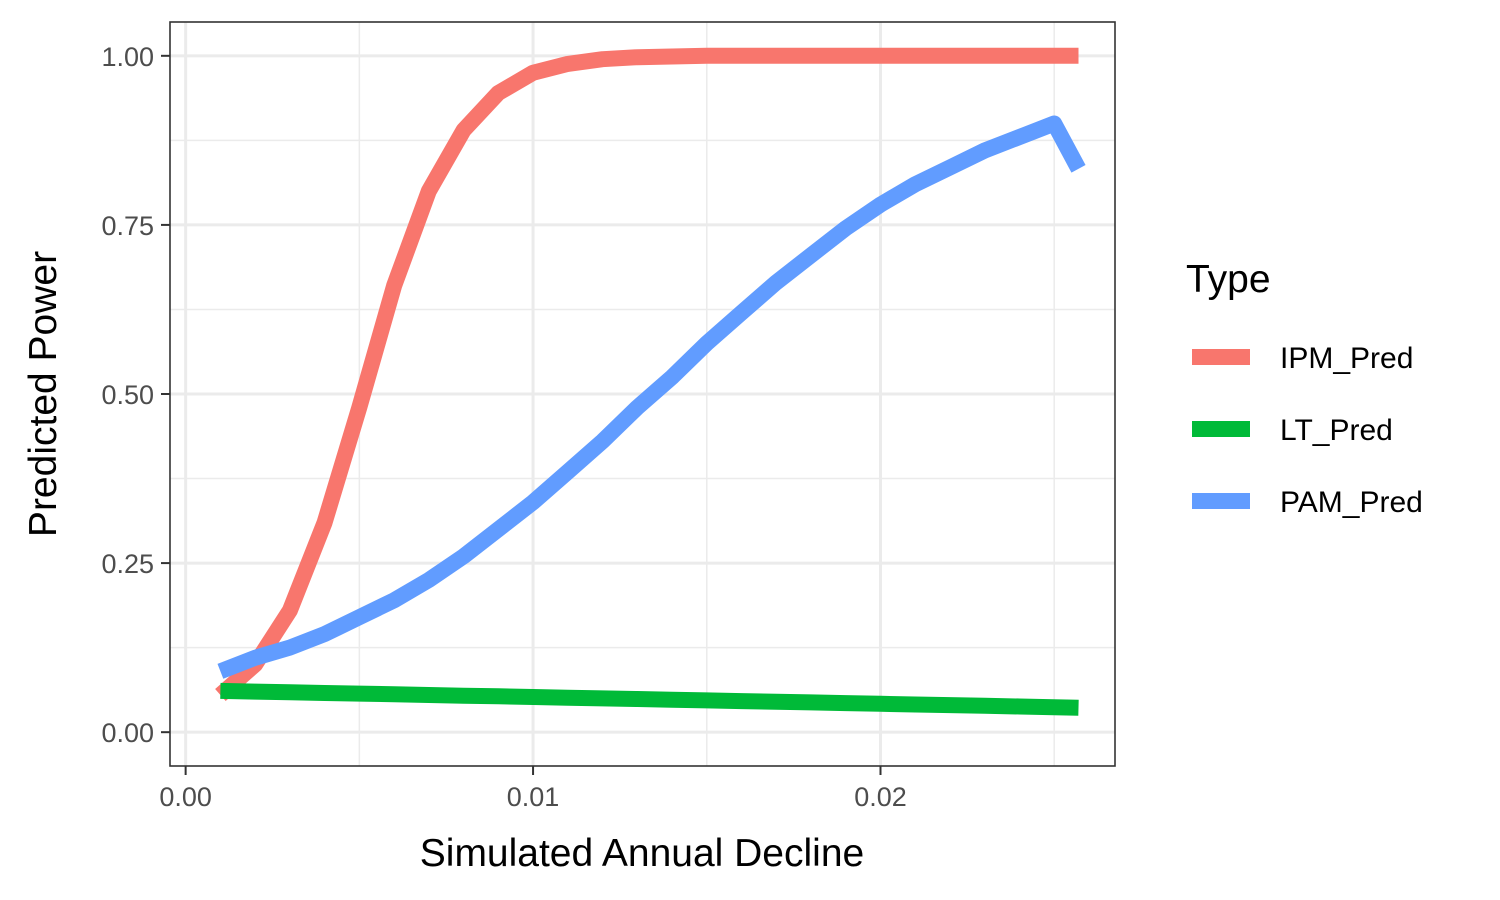 This screenshot has height=900, width=1500. Describe the element at coordinates (43, 394) in the screenshot. I see `y-axis-title: Predicted Power` at that location.